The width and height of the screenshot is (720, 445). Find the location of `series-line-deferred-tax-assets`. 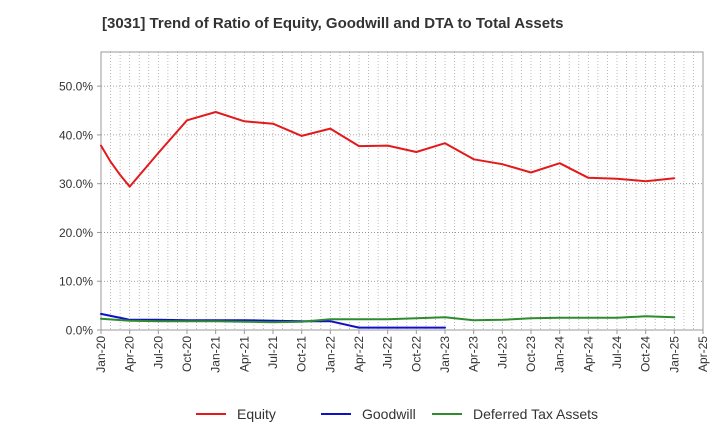

series-line-deferred-tax-assets is located at coordinates (388, 319).